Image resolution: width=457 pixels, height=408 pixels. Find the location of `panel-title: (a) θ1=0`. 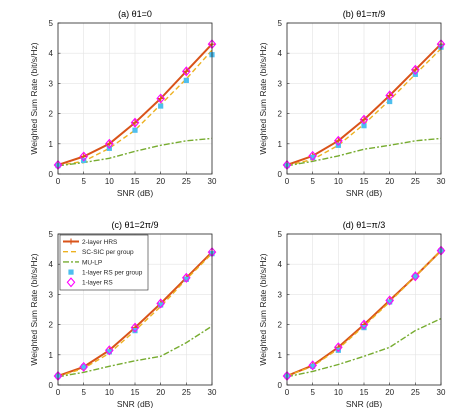

panel-title: (a) θ1=0 is located at coordinates (135, 14).